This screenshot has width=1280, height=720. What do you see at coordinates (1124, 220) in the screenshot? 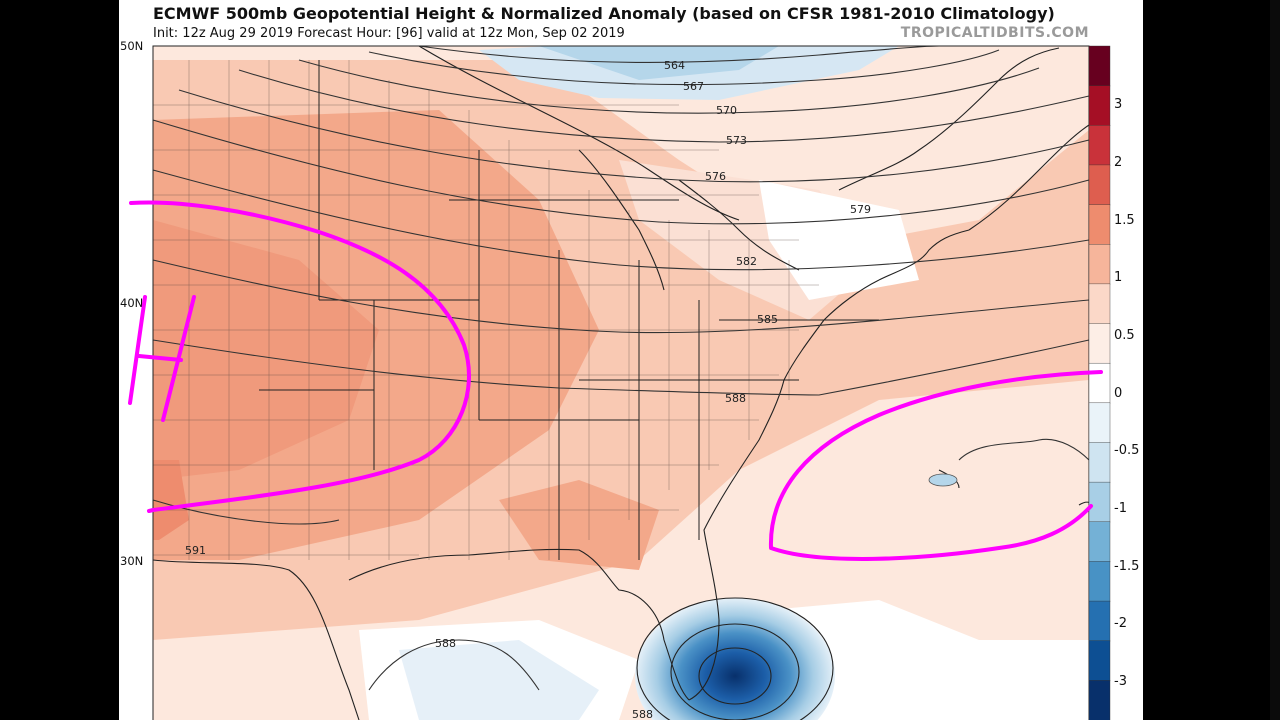
I see `colorbar-label: 1.5` at bounding box center [1124, 220].